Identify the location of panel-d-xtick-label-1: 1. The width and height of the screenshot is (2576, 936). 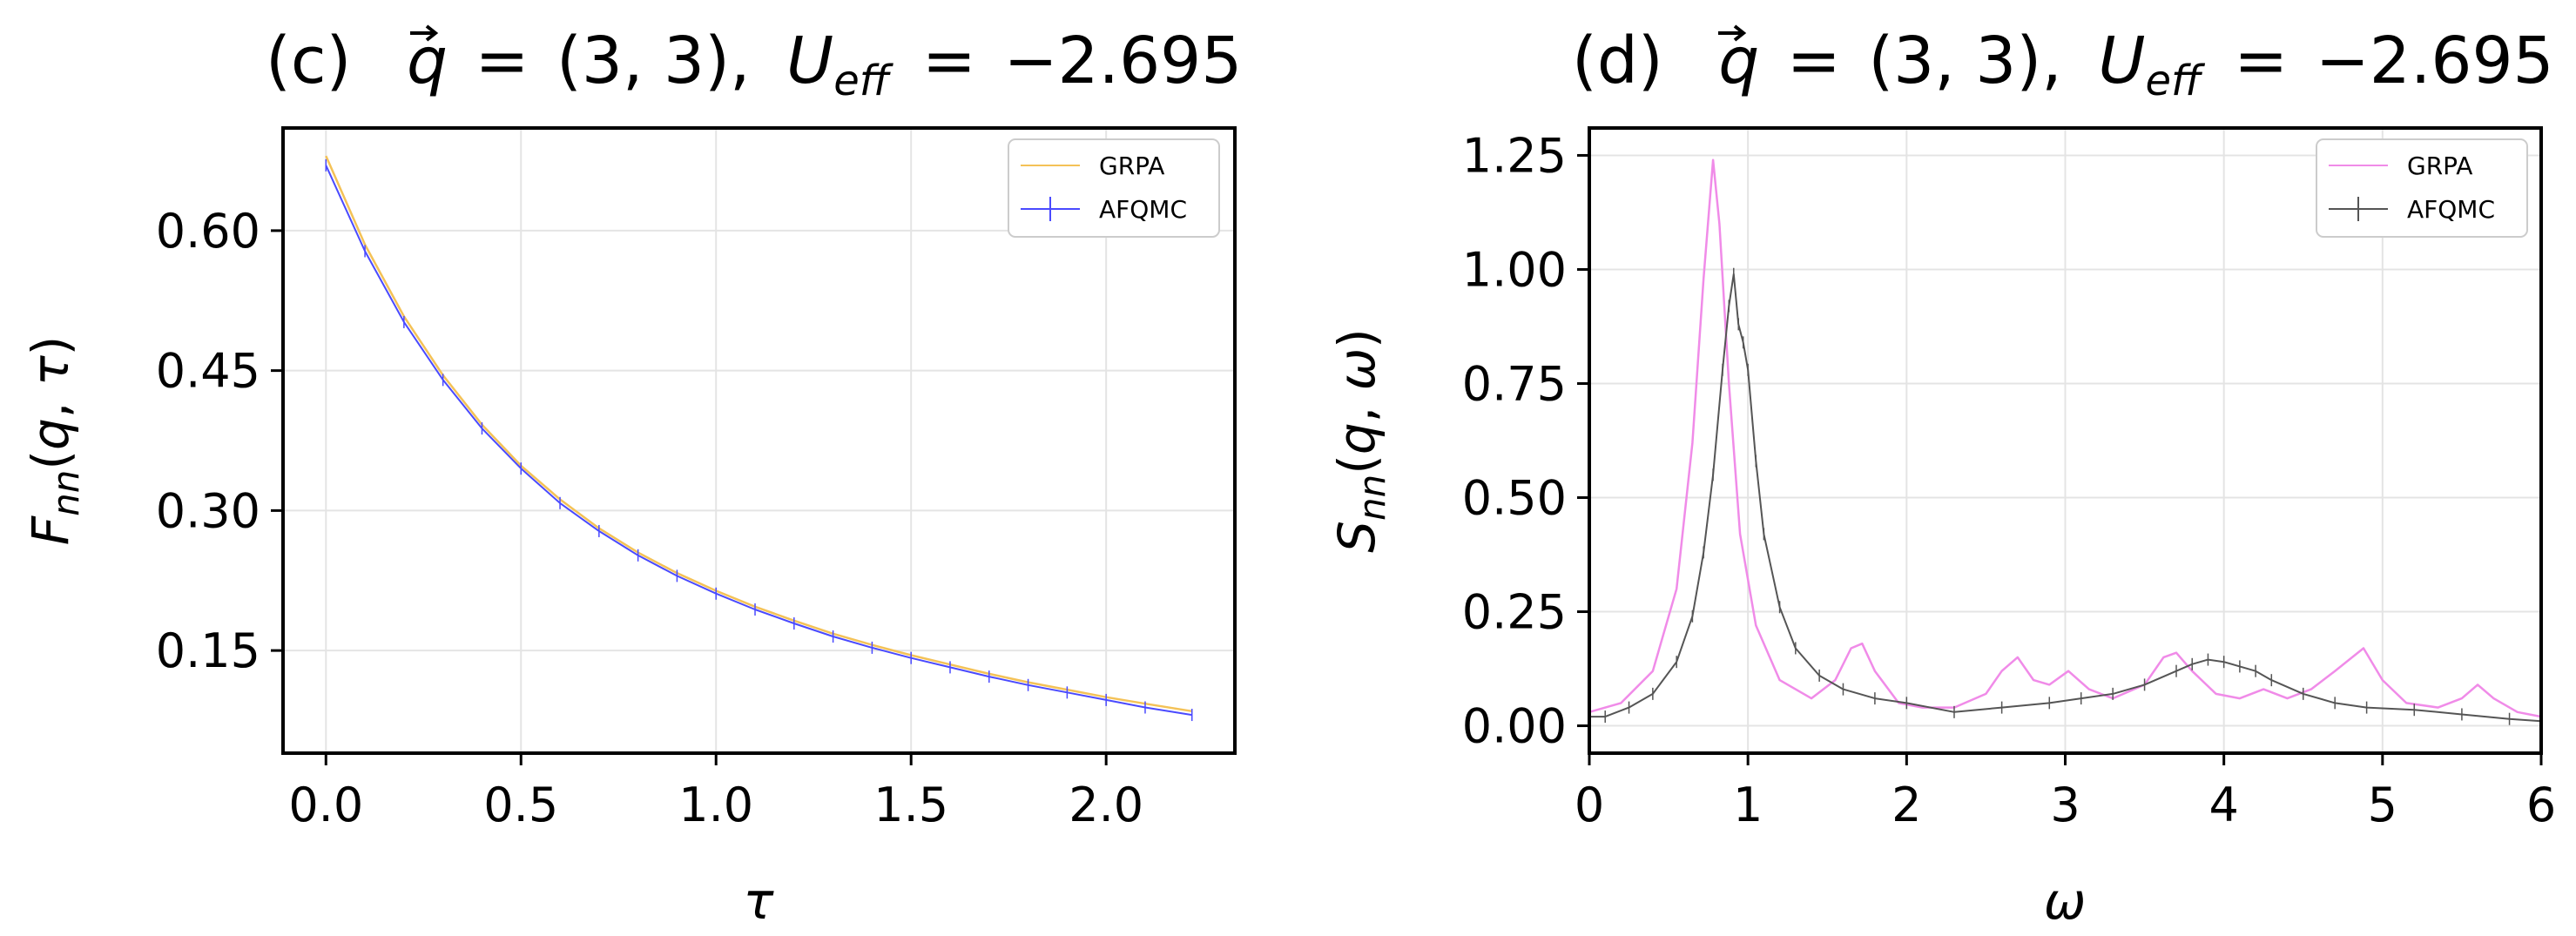
(1748, 805).